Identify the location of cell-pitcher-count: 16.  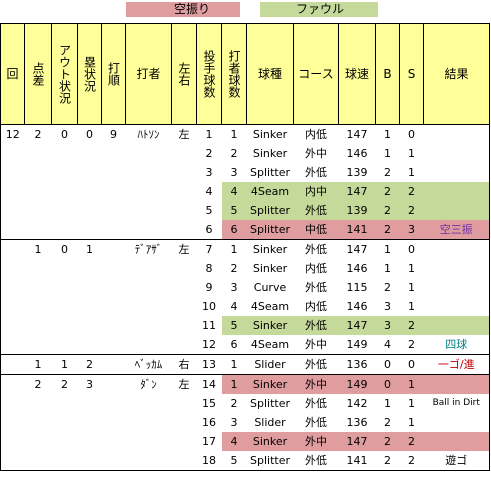
(209, 422).